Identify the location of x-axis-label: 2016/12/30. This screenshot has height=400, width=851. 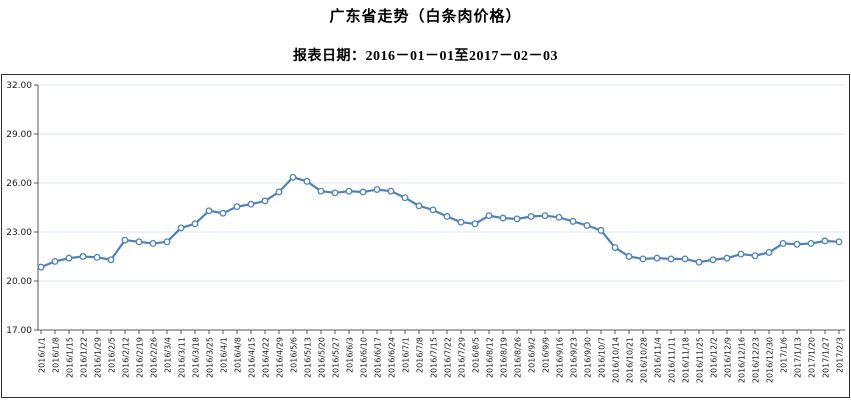
(770, 360).